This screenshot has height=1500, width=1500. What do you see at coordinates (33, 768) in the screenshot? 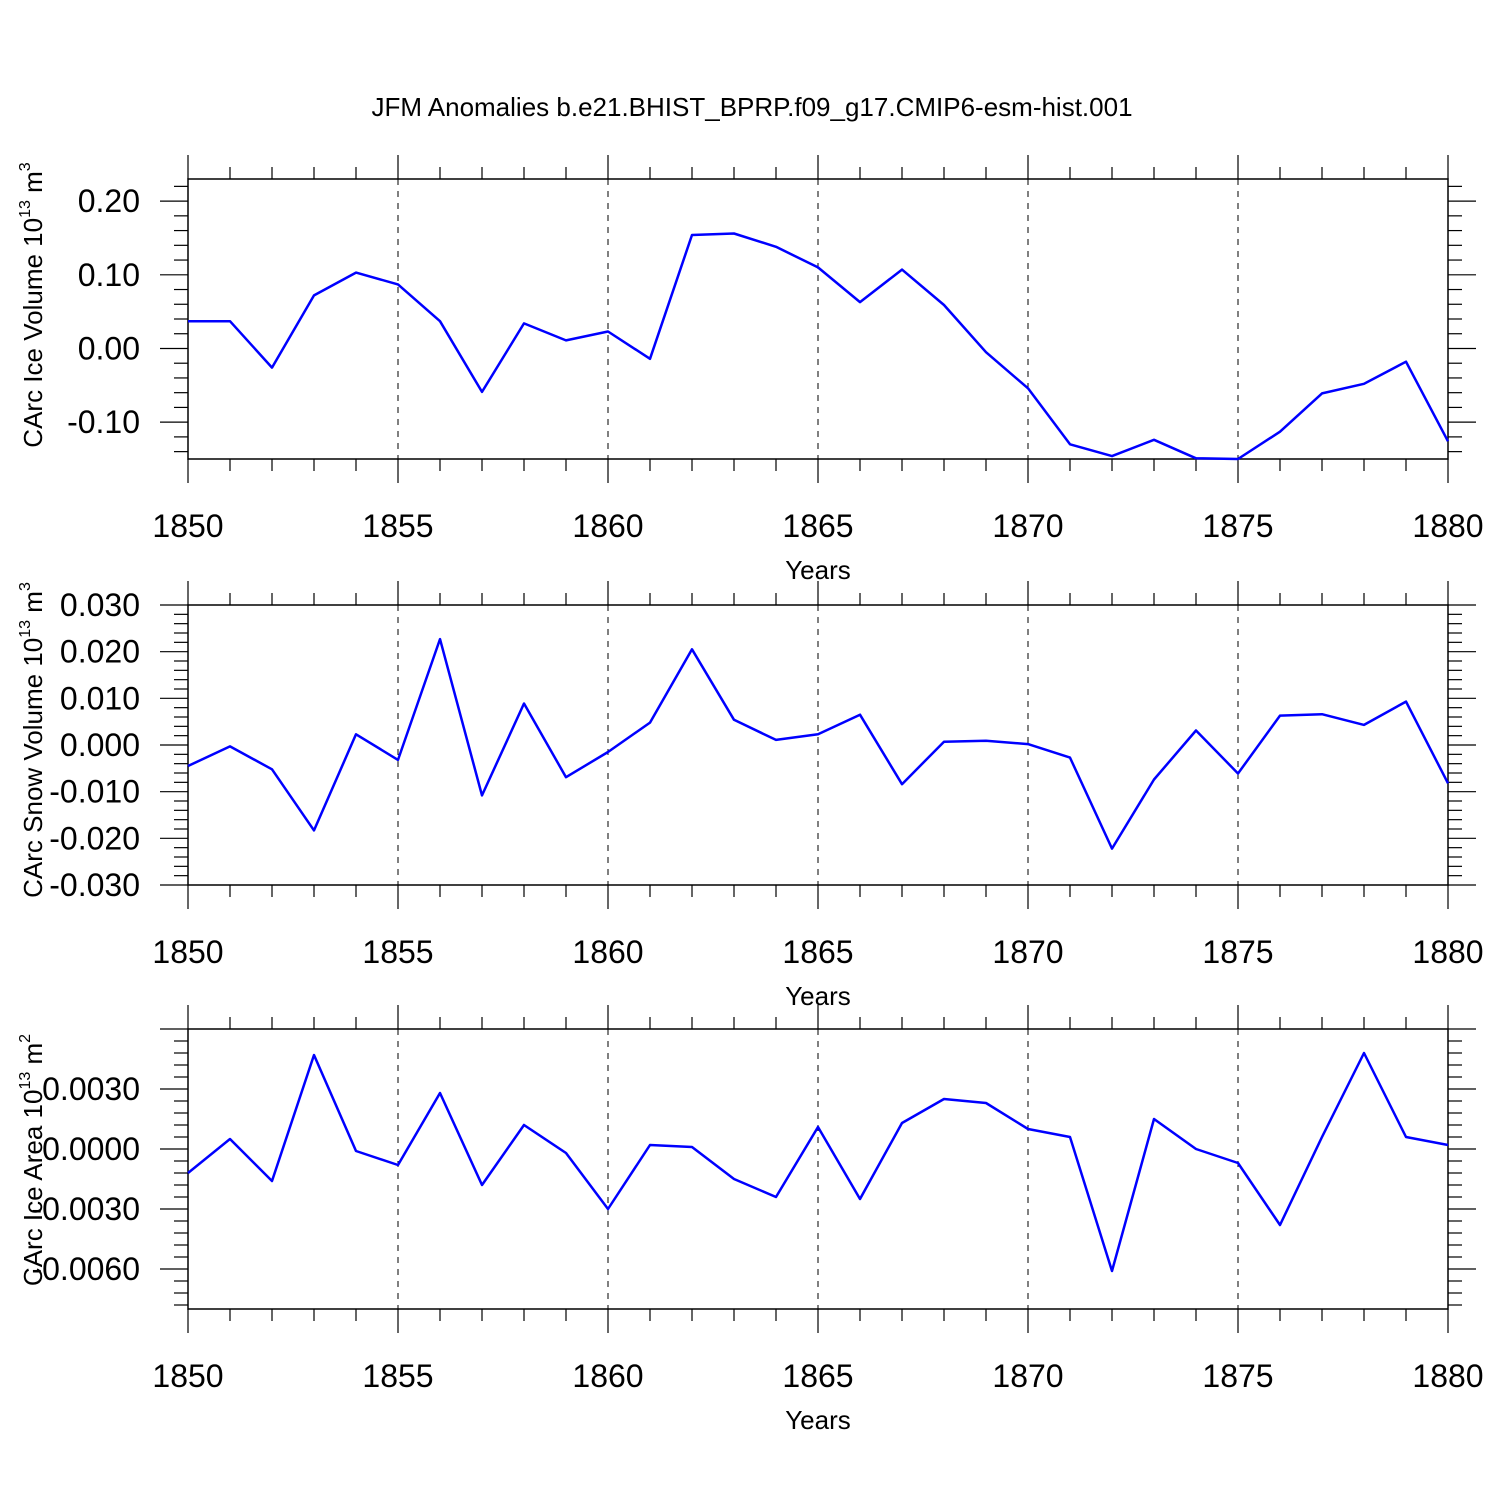
I see `y-axis-label-text: CArc Snow Volume 10` at bounding box center [33, 768].